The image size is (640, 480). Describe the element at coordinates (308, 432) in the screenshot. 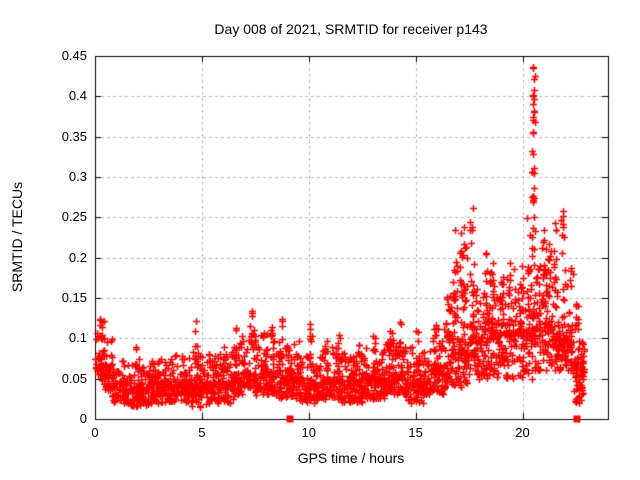

I see `x-tick-label: 10` at that location.